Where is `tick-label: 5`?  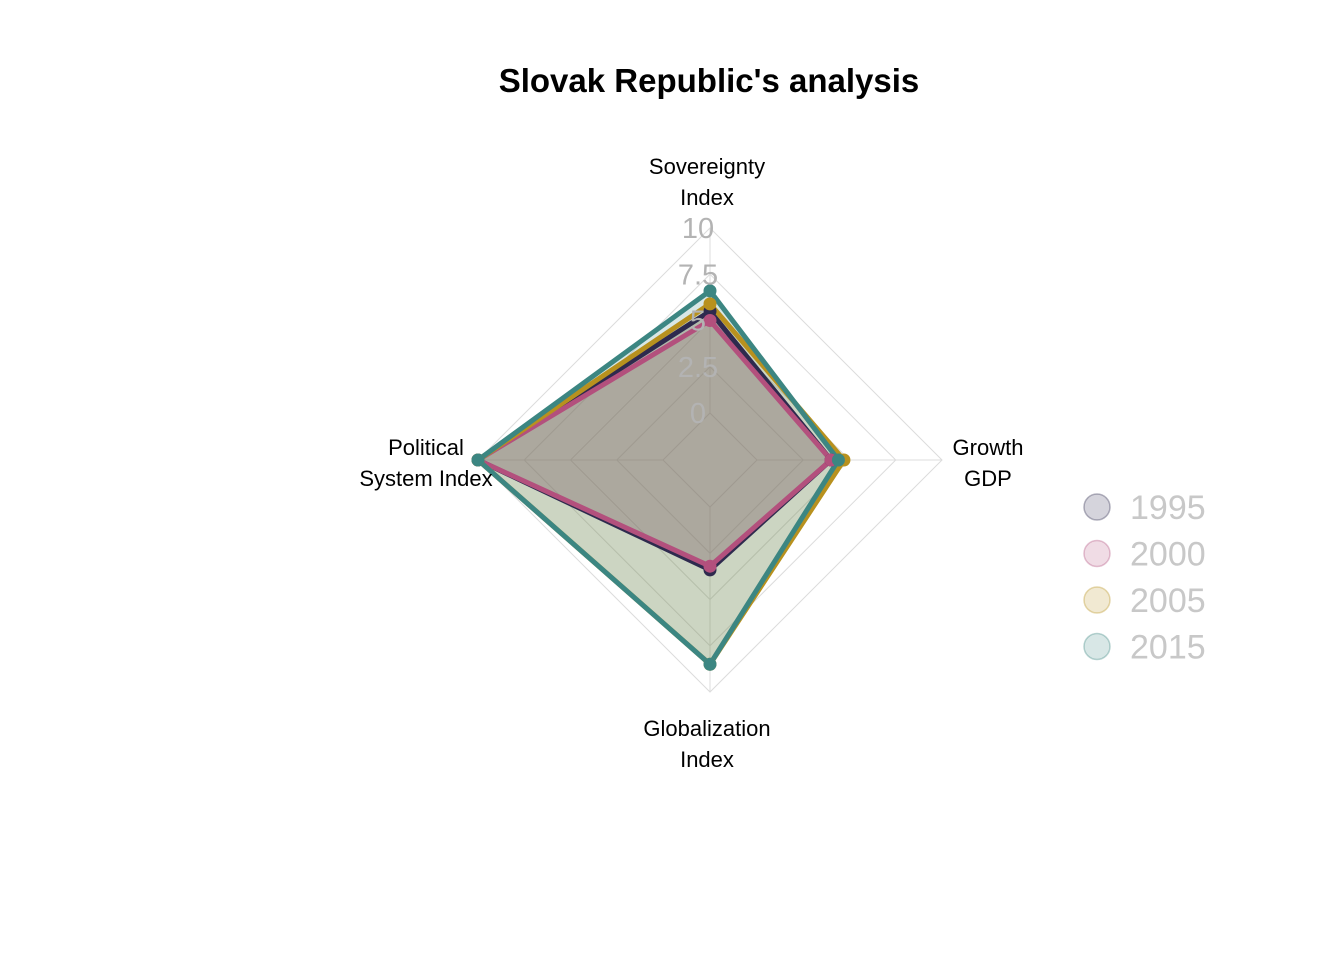
tick-label: 5 is located at coordinates (698, 322).